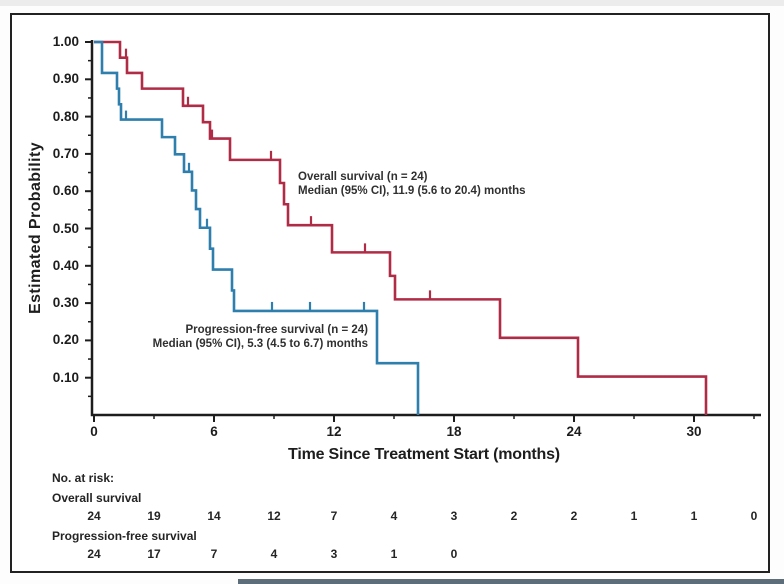 The width and height of the screenshot is (784, 584). Describe the element at coordinates (65, 79) in the screenshot. I see `y-tick-label: 0.90` at that location.